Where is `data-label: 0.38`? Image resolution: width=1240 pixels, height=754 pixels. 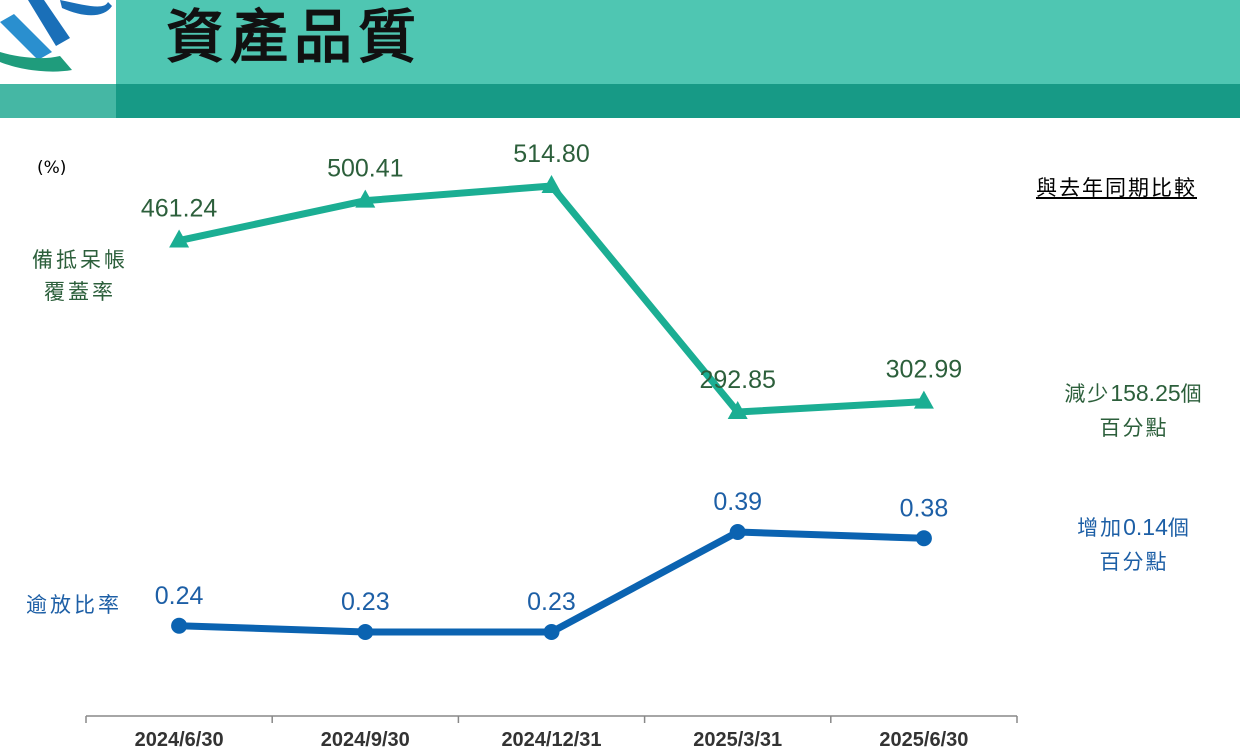
data-label: 0.38 is located at coordinates (924, 508).